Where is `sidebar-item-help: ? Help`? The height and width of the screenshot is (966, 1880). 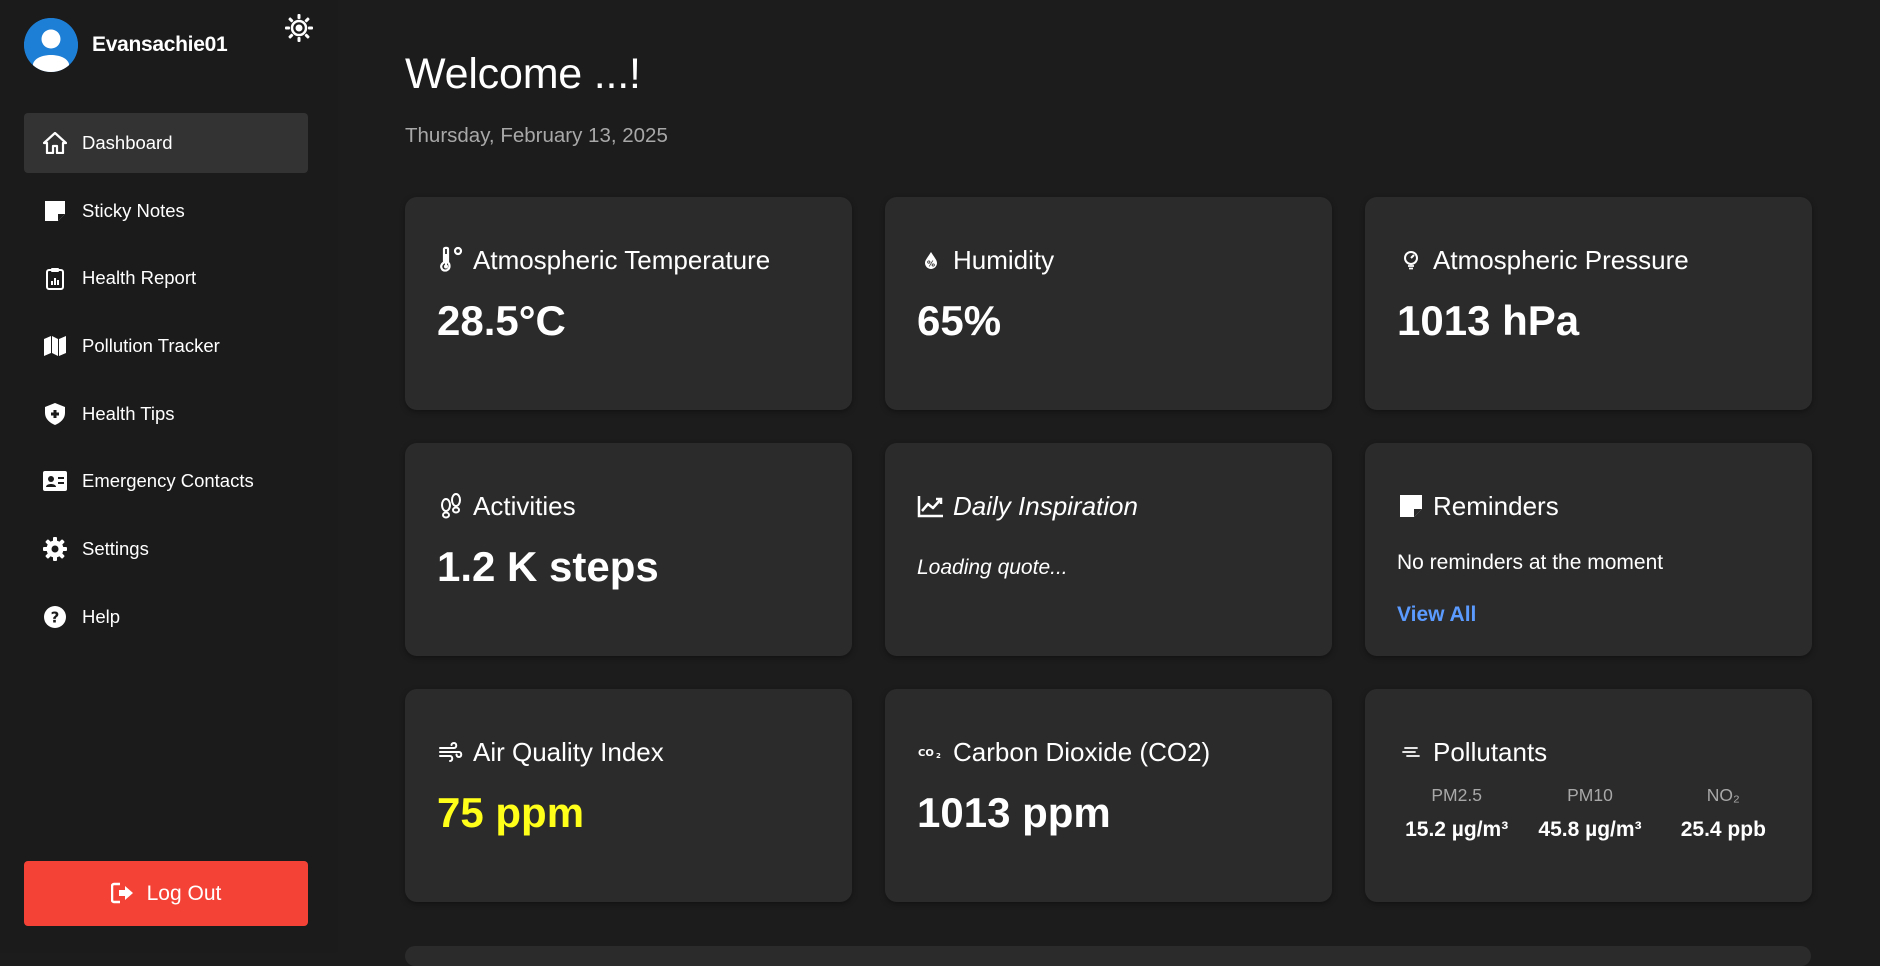 sidebar-item-help: ? Help is located at coordinates (166, 617).